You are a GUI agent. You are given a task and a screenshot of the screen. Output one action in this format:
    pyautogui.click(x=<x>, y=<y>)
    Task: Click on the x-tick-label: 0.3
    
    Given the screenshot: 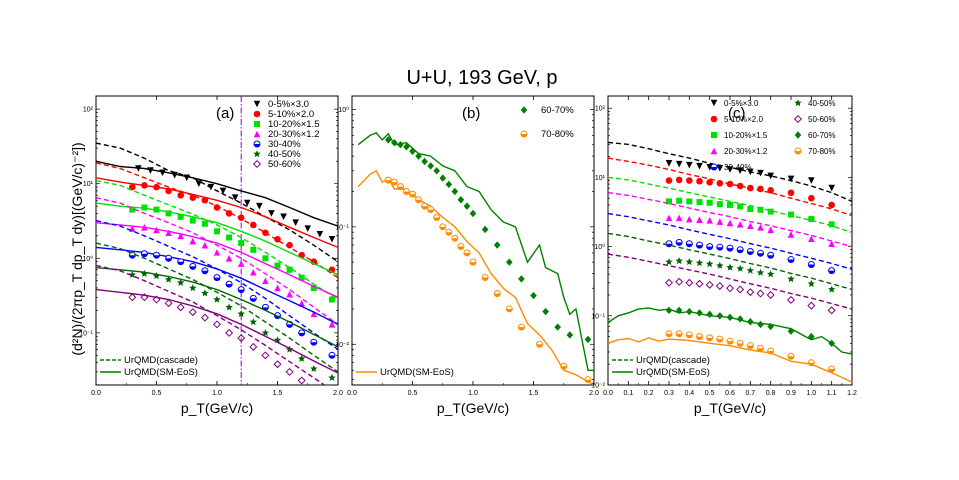 What is the action you would take?
    pyautogui.click(x=669, y=393)
    